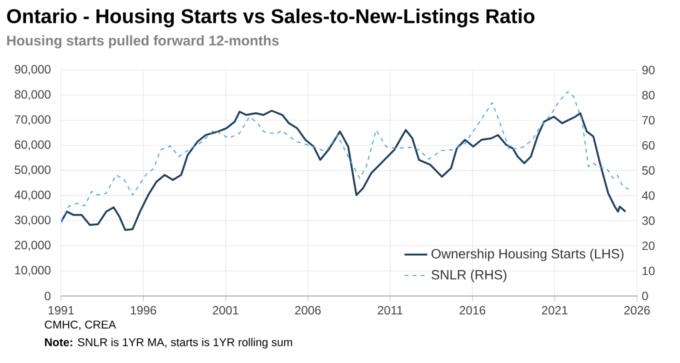 This screenshot has width=680, height=363. Describe the element at coordinates (648, 271) in the screenshot. I see `y2-tick-label: 10` at that location.